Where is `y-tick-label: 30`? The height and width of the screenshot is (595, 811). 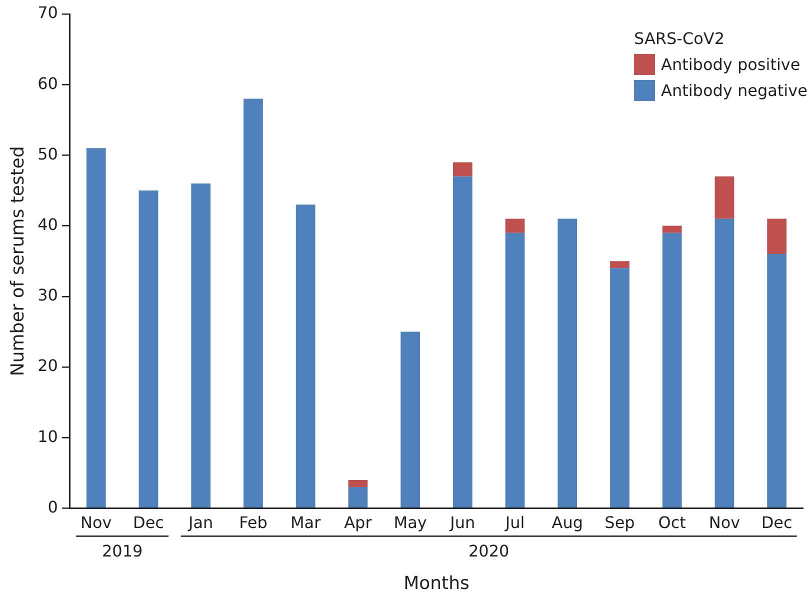 y-tick-label: 30 is located at coordinates (48, 295).